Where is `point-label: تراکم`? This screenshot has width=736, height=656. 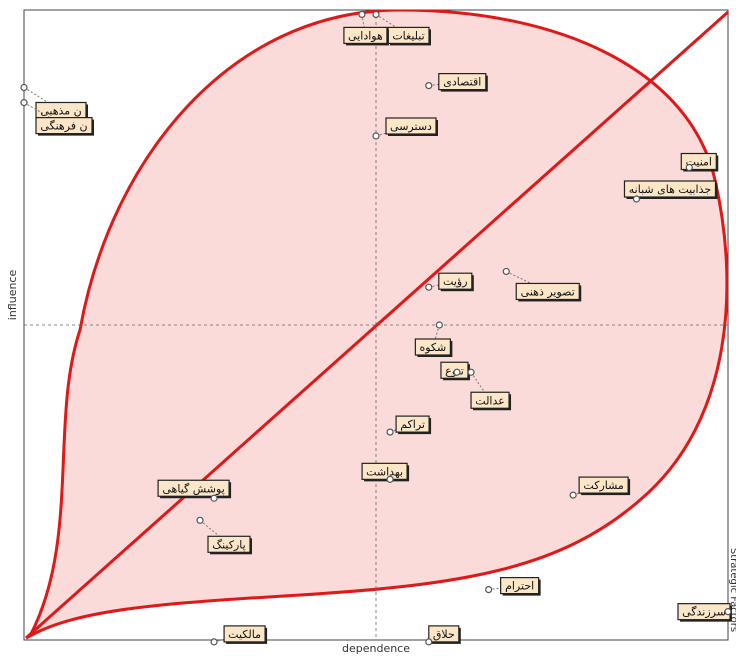
point-label: تراکم is located at coordinates (412, 424).